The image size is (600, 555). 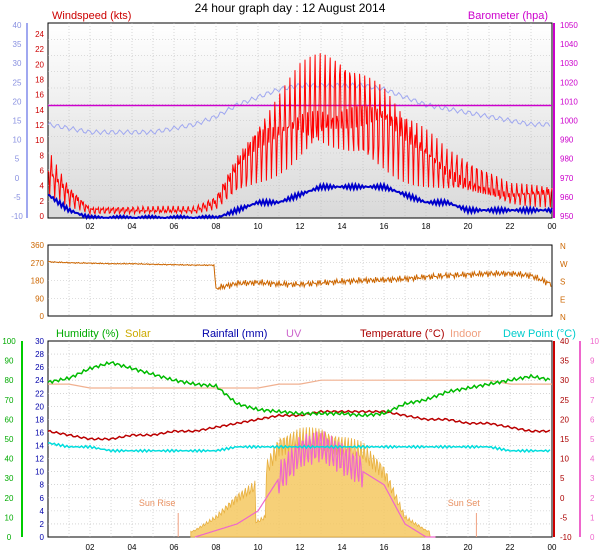 I want to click on temperature-tick: 10, so click(x=564, y=459).